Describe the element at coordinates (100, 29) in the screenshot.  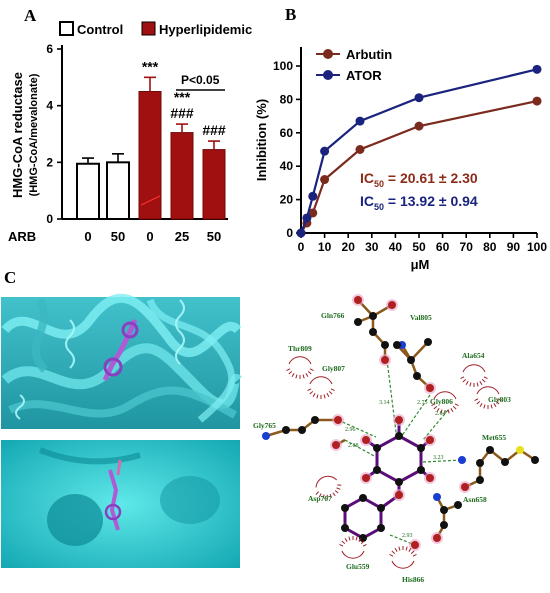
I see `legend-label-control: Control` at that location.